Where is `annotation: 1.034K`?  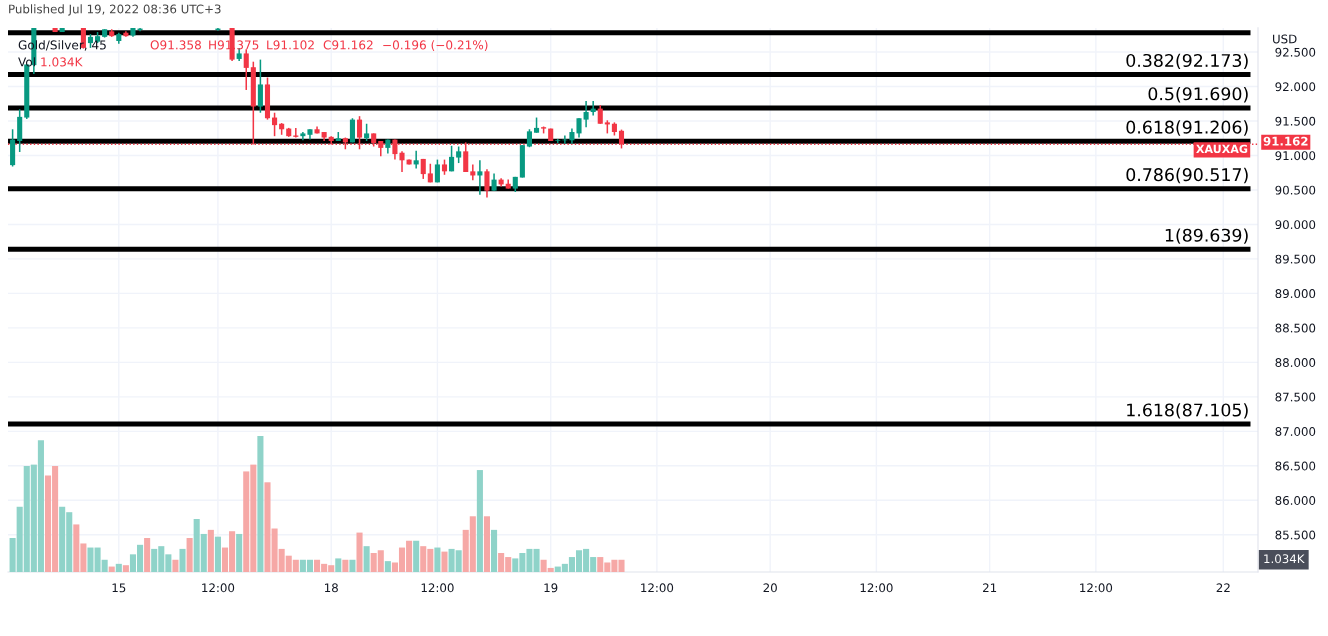
annotation: 1.034K is located at coordinates (62, 62).